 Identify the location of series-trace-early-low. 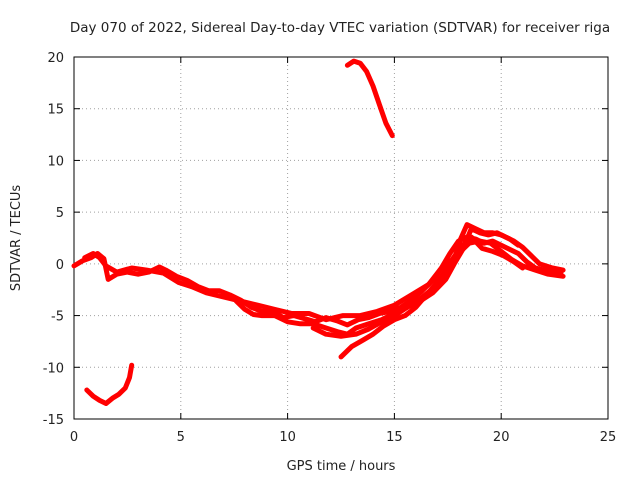
(109, 384).